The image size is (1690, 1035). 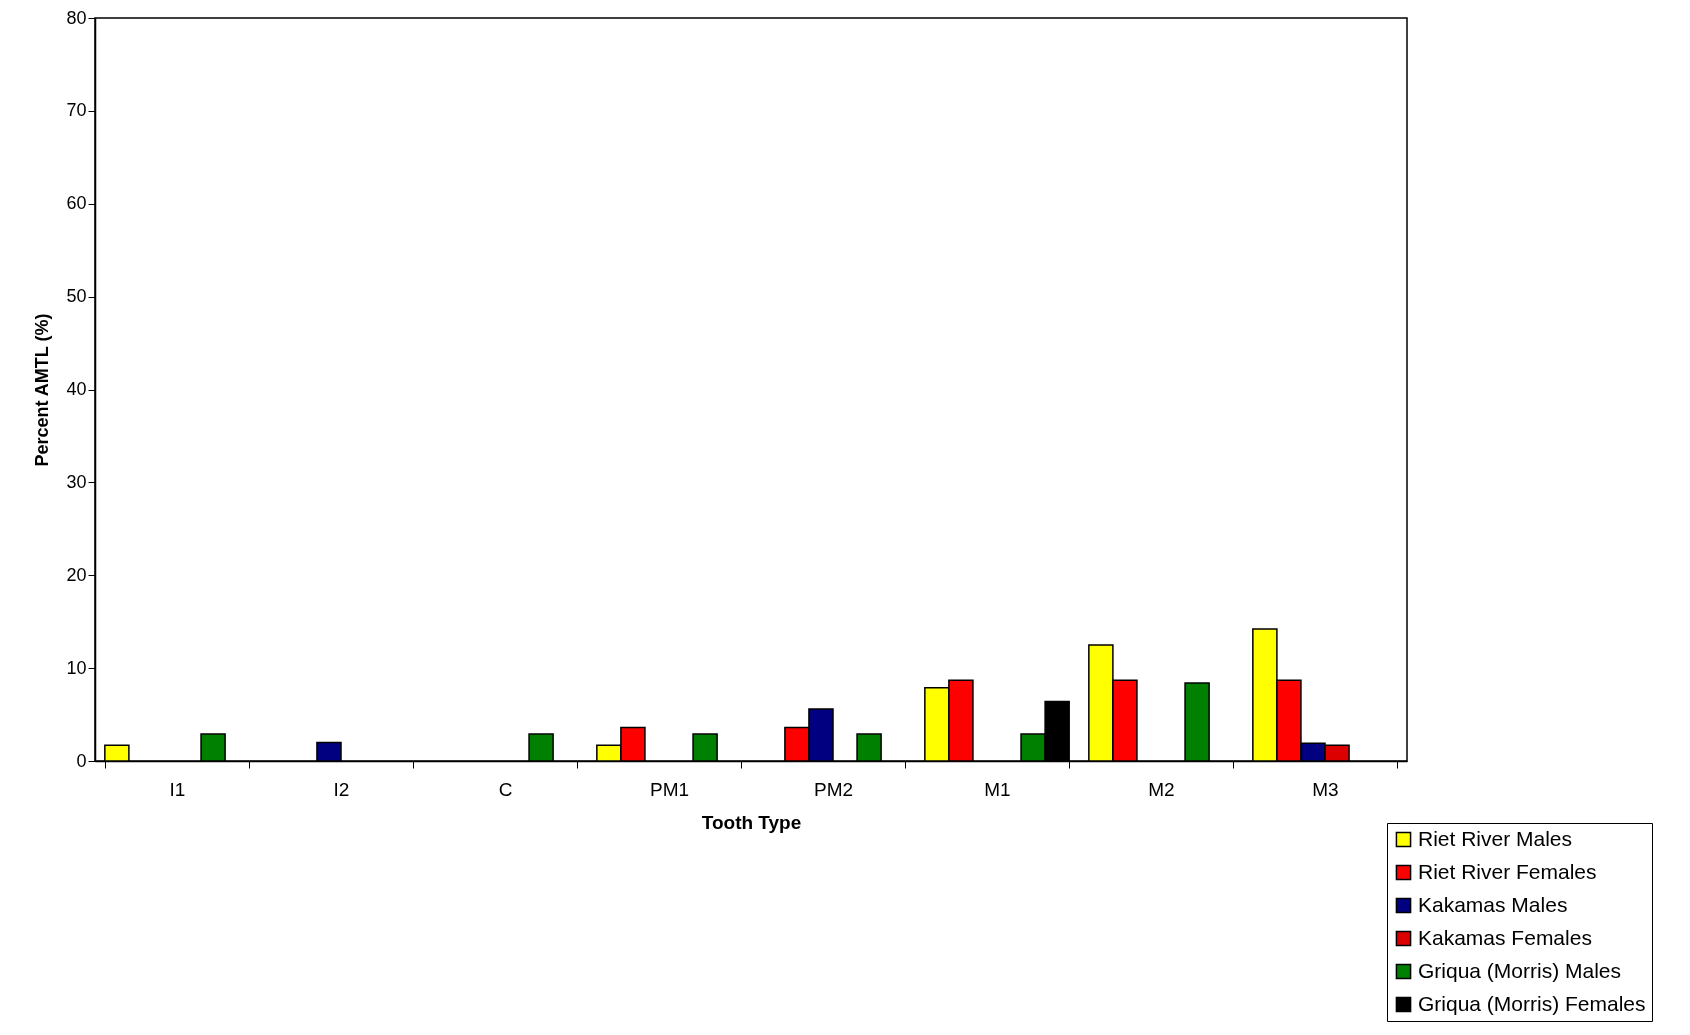 I want to click on y-tick-label: 30, so click(x=76, y=481).